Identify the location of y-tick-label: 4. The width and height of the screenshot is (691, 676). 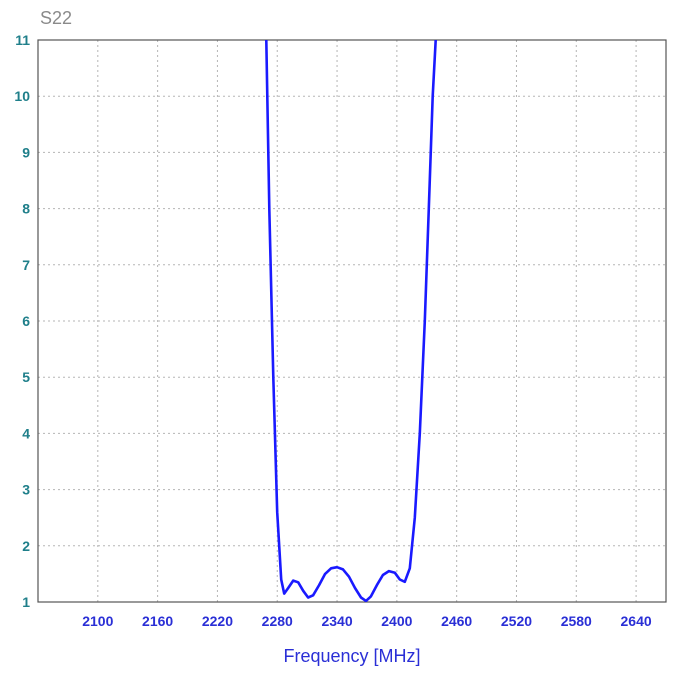
(26, 433).